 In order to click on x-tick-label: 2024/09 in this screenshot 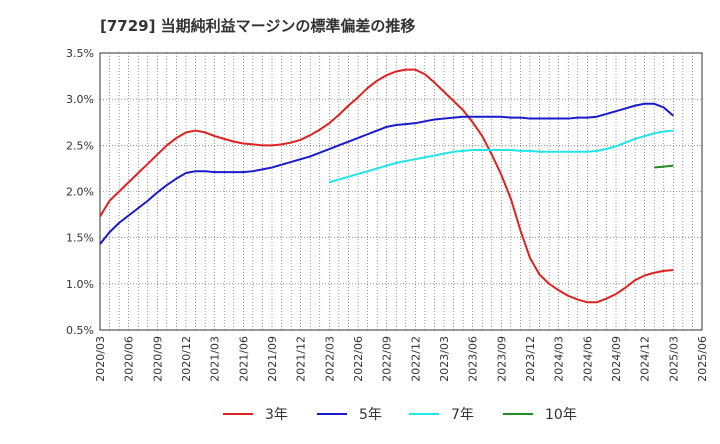, I will do `click(616, 359)`.